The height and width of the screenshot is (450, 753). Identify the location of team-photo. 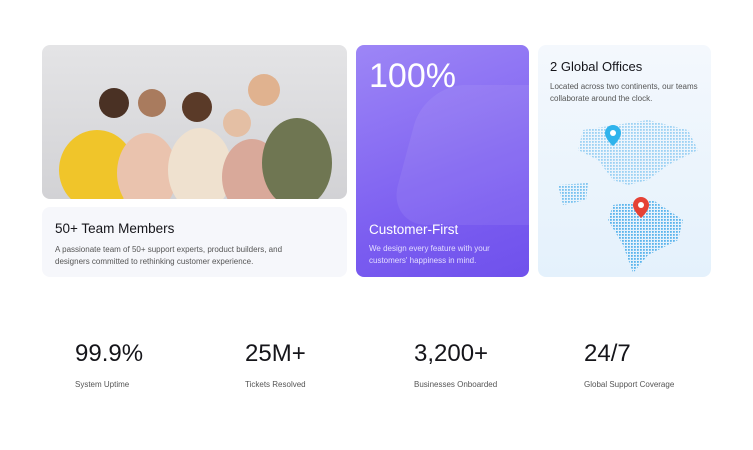
(194, 122).